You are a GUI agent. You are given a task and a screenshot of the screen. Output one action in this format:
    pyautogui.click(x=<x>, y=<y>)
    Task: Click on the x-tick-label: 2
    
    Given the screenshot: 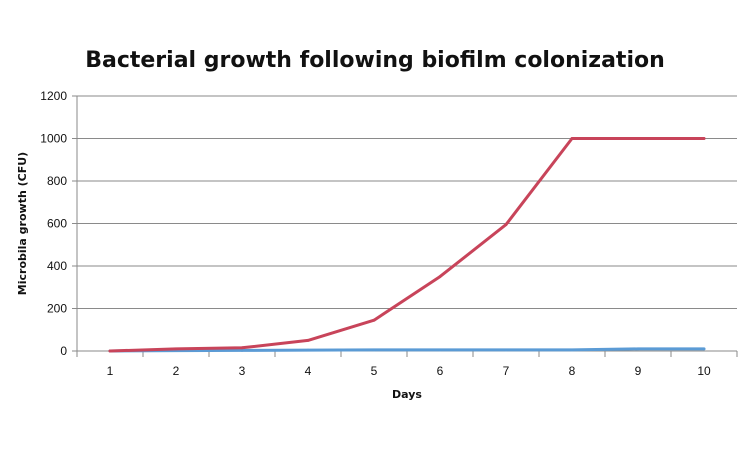 What is the action you would take?
    pyautogui.click(x=176, y=371)
    